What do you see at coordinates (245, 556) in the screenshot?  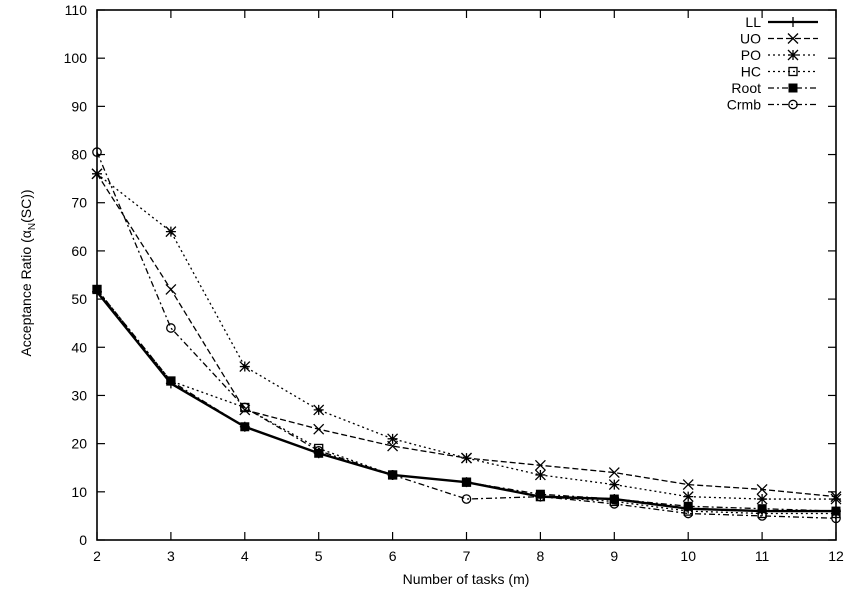 I see `x-tick-label: 4` at bounding box center [245, 556].